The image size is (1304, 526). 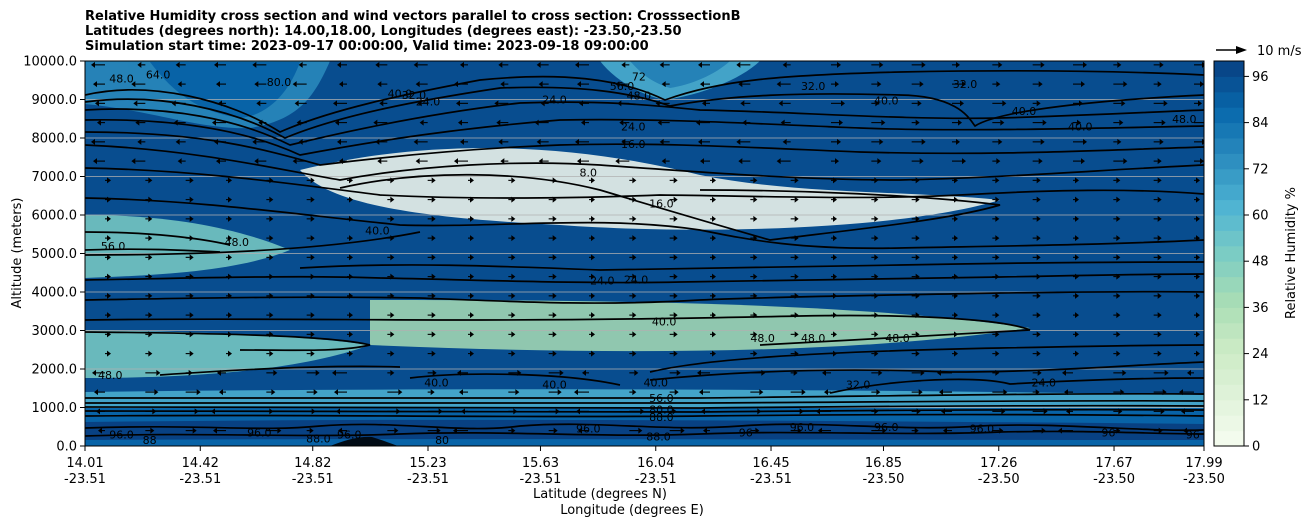 I want to click on x-tick-label-latitude: 15.23, so click(x=427, y=463).